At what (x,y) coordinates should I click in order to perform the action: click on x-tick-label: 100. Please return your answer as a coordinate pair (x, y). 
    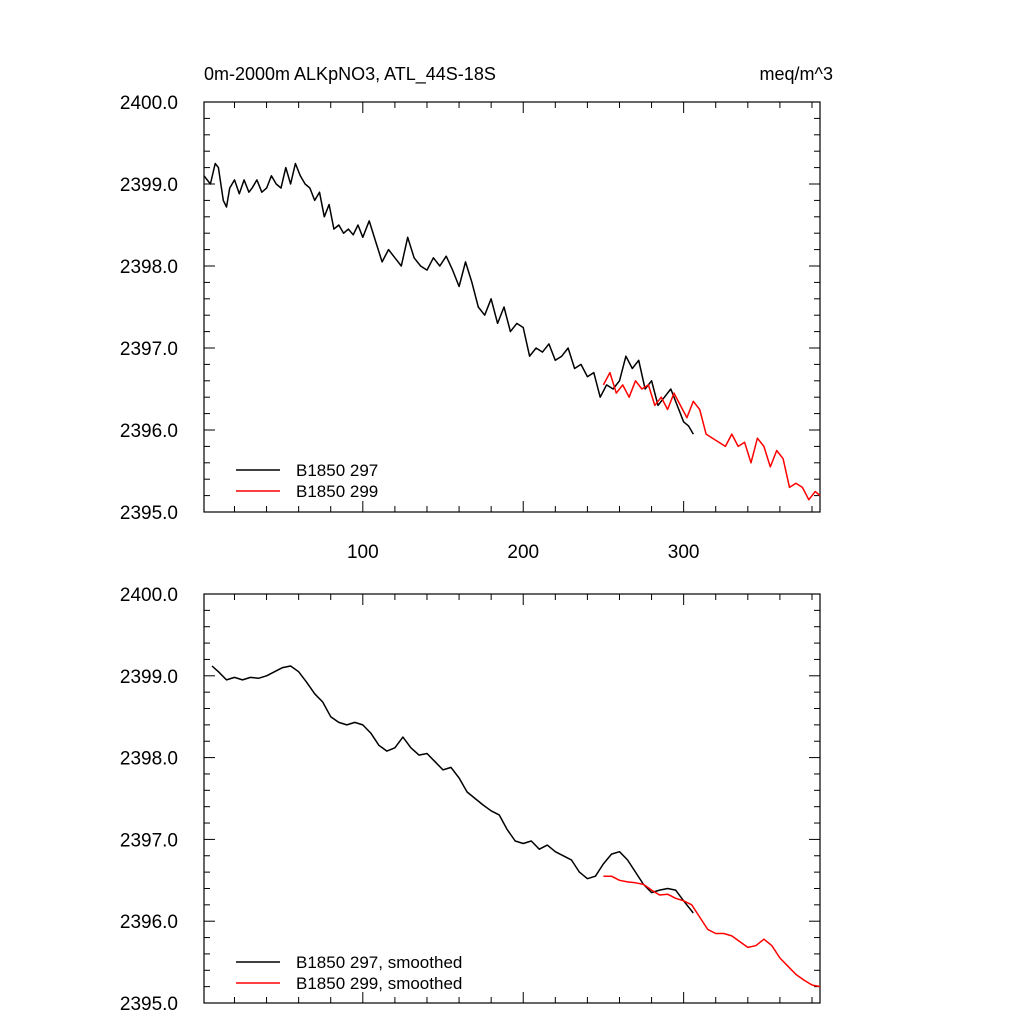
    Looking at the image, I should click on (363, 552).